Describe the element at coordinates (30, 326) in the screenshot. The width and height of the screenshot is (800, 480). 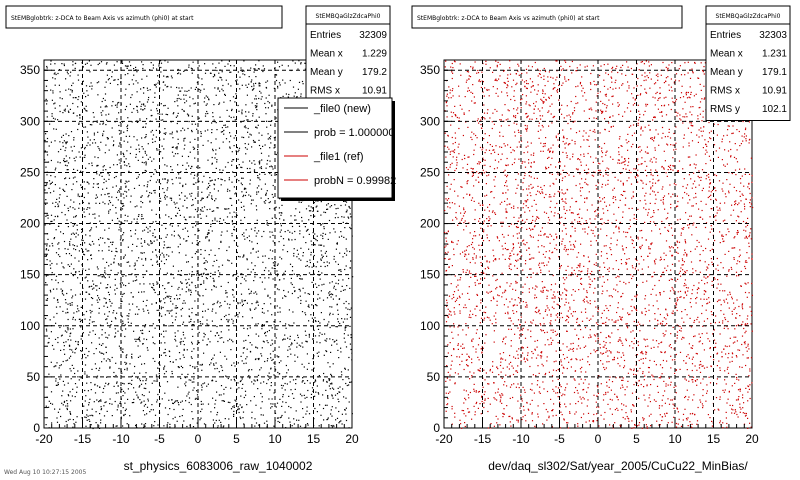
I see `y-tick-label: 100` at that location.